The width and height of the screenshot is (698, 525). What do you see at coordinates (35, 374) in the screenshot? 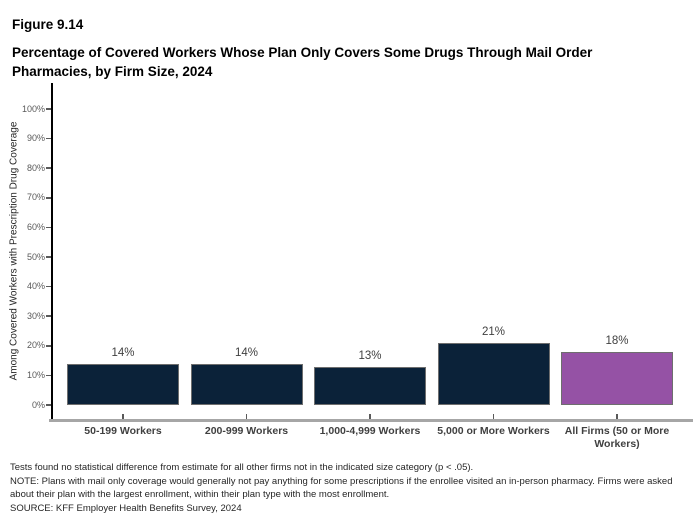
I see `y-axis-tick-label: 10%` at bounding box center [35, 374].